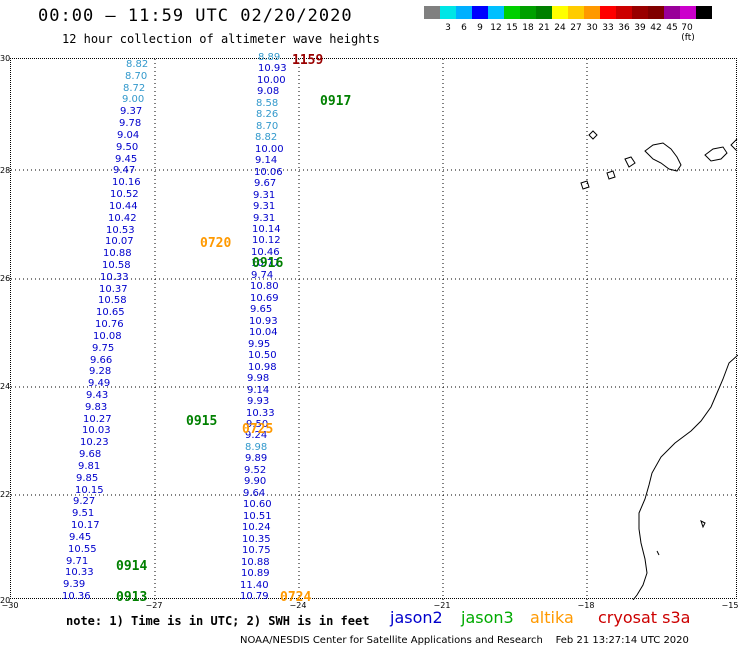 Image resolution: width=740 pixels, height=650 pixels. I want to click on legend-label: 45, so click(672, 28).